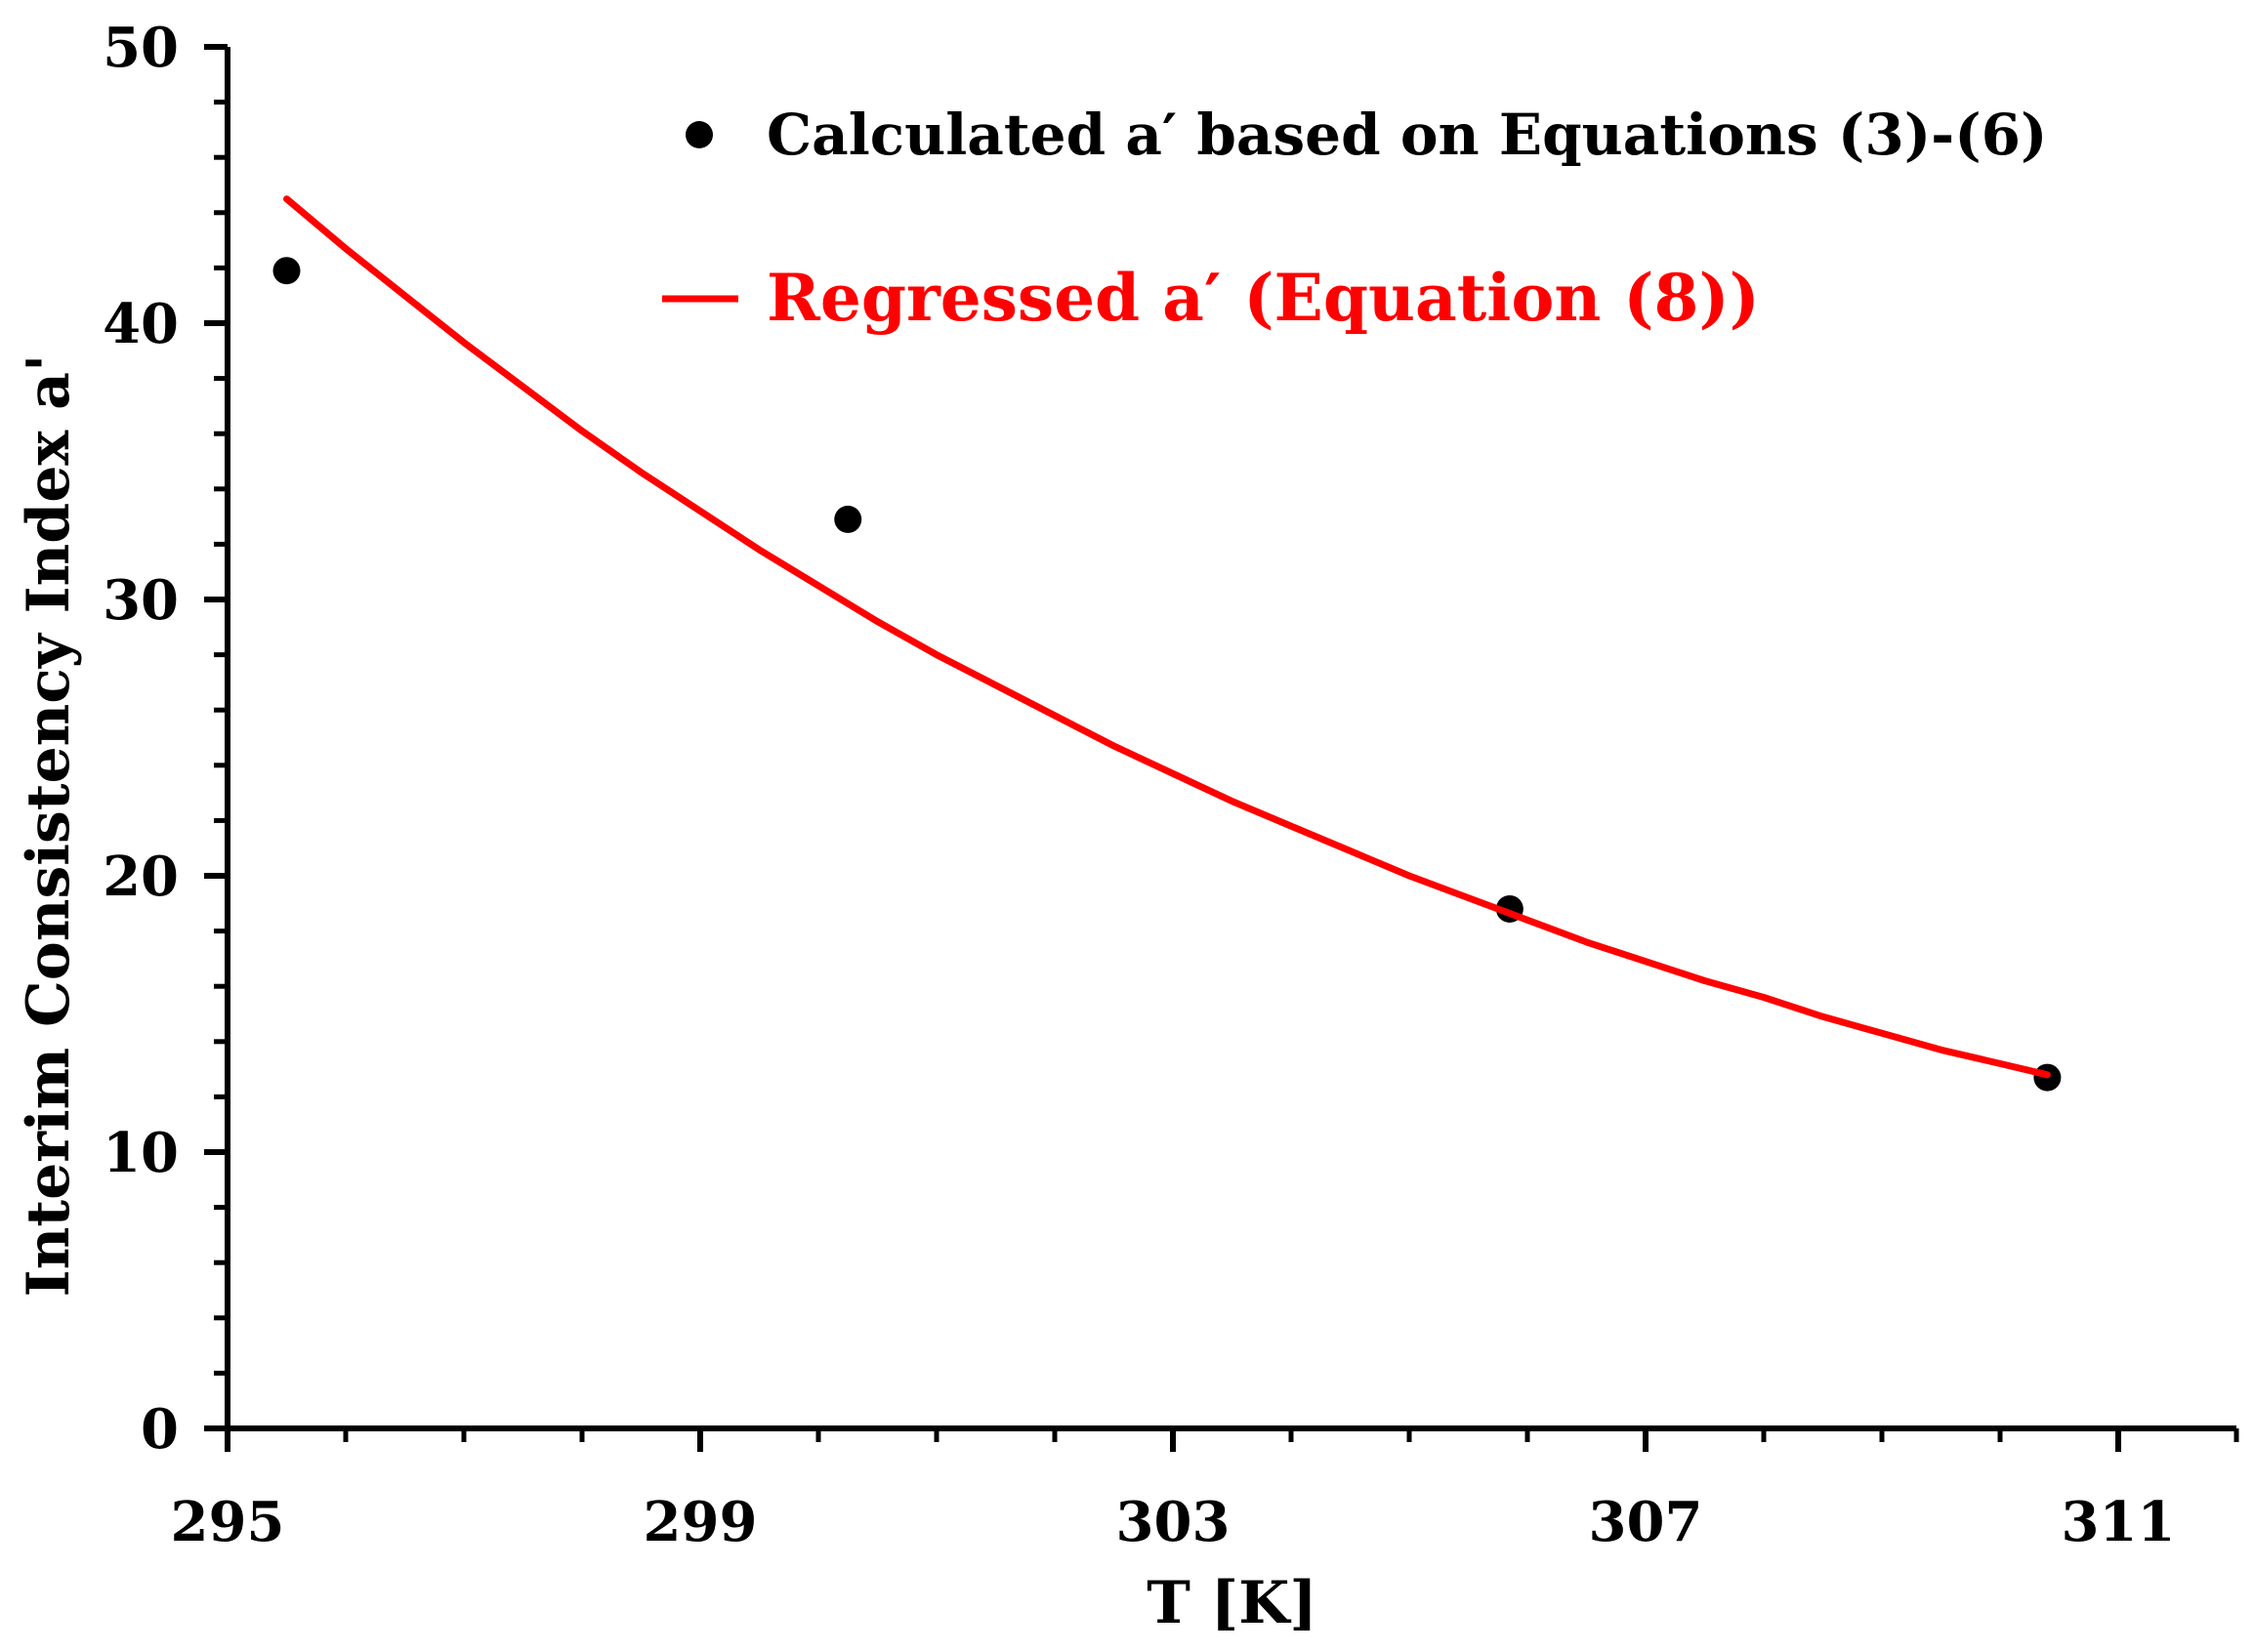 This screenshot has width=2254, height=1652. I want to click on x-tick-label: 311, so click(2119, 1522).